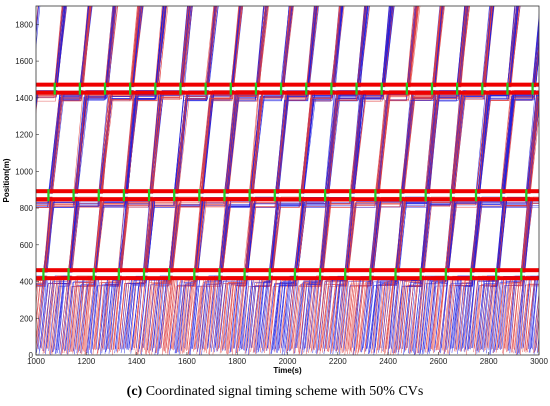  What do you see at coordinates (24, 24) in the screenshot?
I see `y-tick-label: 1800` at bounding box center [24, 24].